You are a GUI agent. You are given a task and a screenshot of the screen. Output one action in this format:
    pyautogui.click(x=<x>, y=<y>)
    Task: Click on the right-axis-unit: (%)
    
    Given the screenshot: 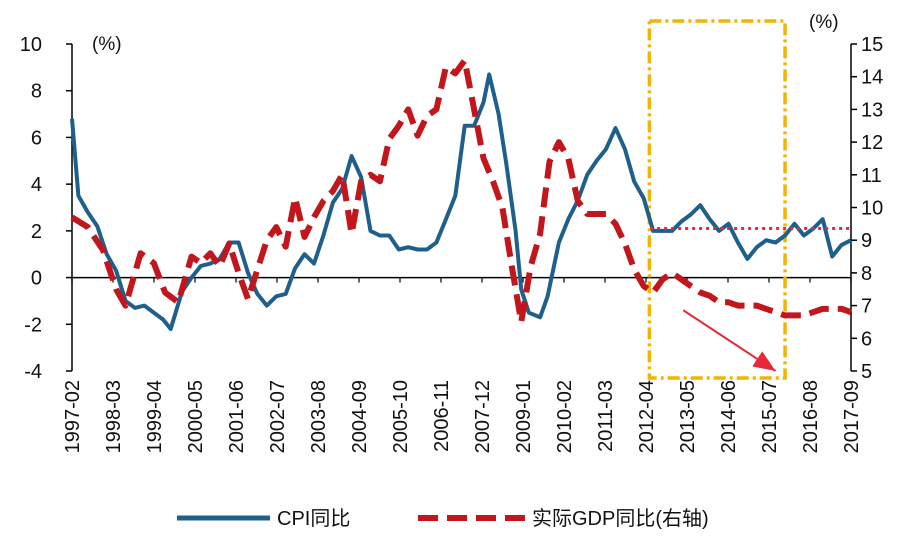 What is the action you would take?
    pyautogui.click(x=824, y=22)
    